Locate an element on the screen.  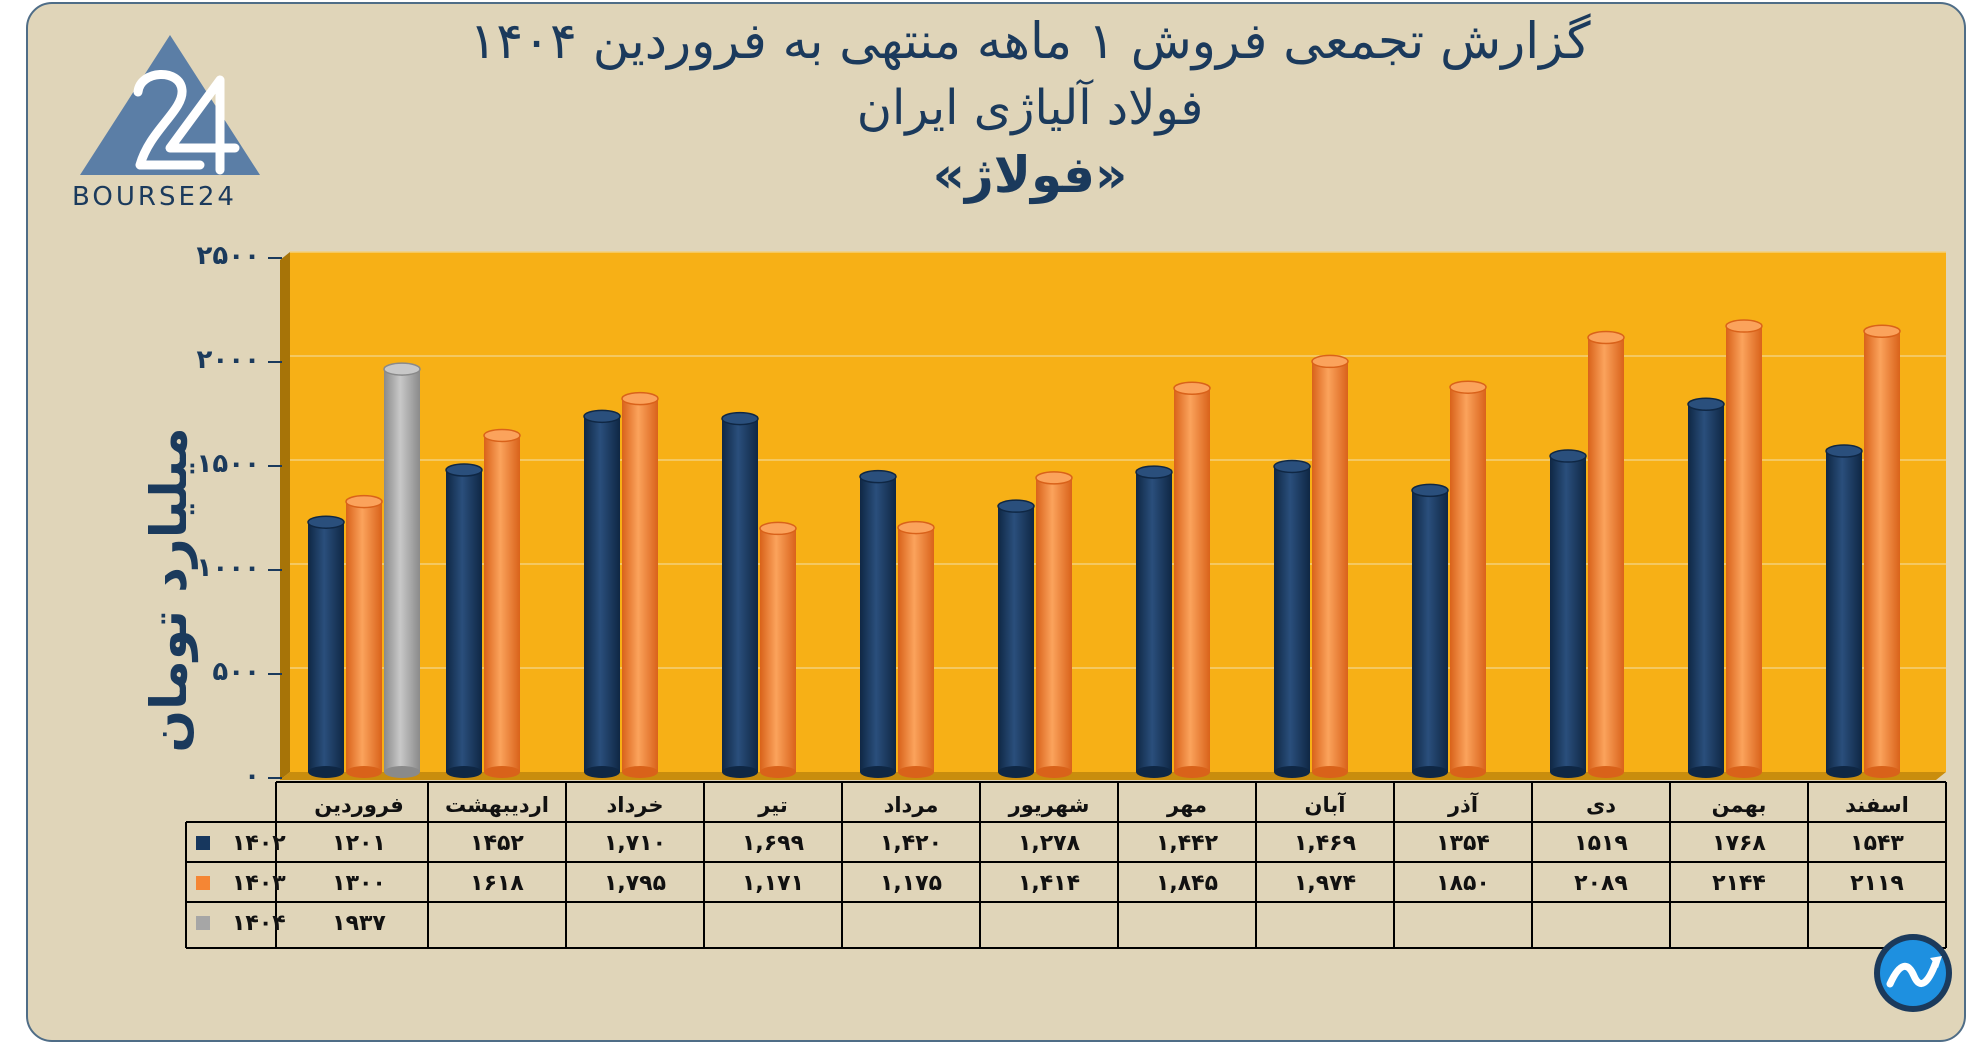
data-label: ۱,۱۷۵ is located at coordinates (911, 883).